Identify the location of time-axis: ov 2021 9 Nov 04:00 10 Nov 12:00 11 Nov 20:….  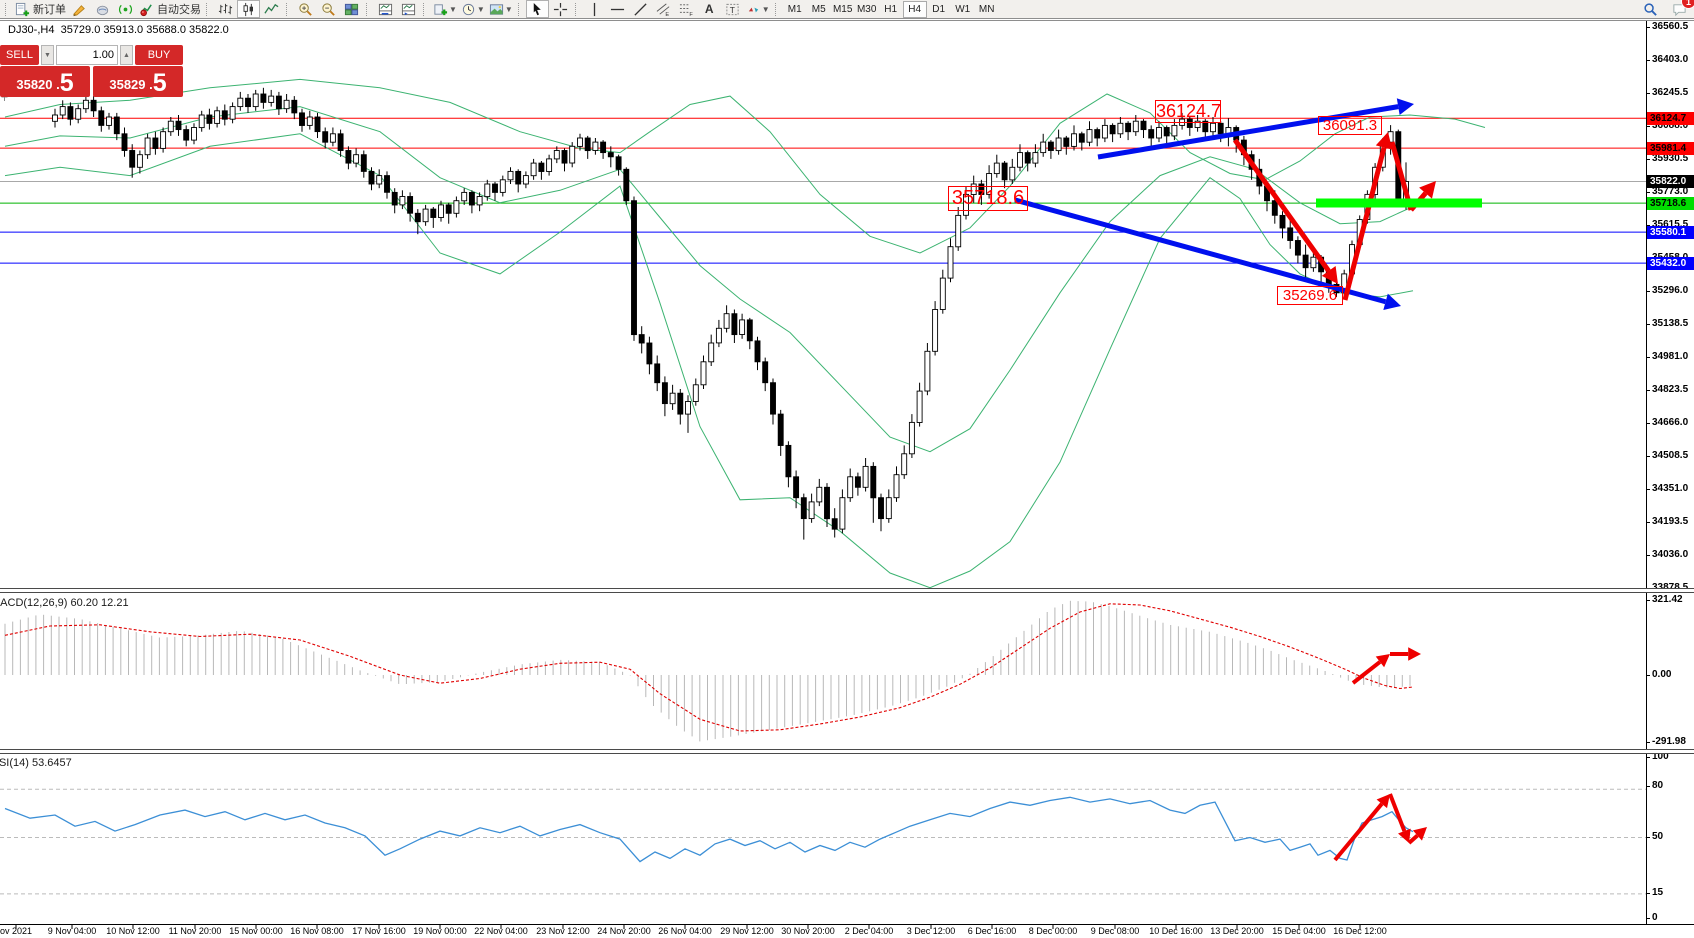
(847, 932).